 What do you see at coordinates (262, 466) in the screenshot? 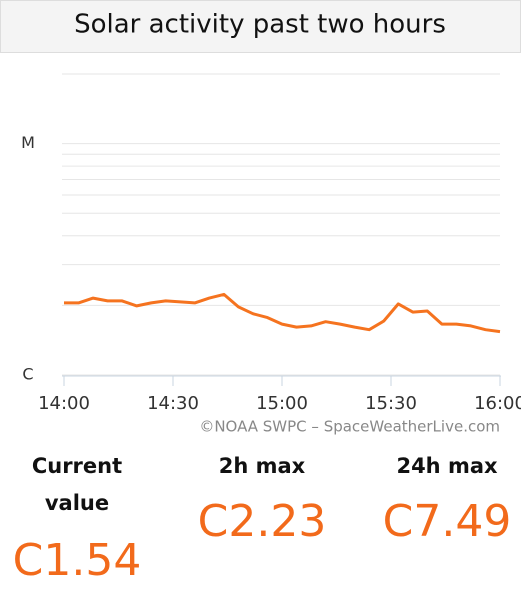
I see `stat-label: 2h max` at bounding box center [262, 466].